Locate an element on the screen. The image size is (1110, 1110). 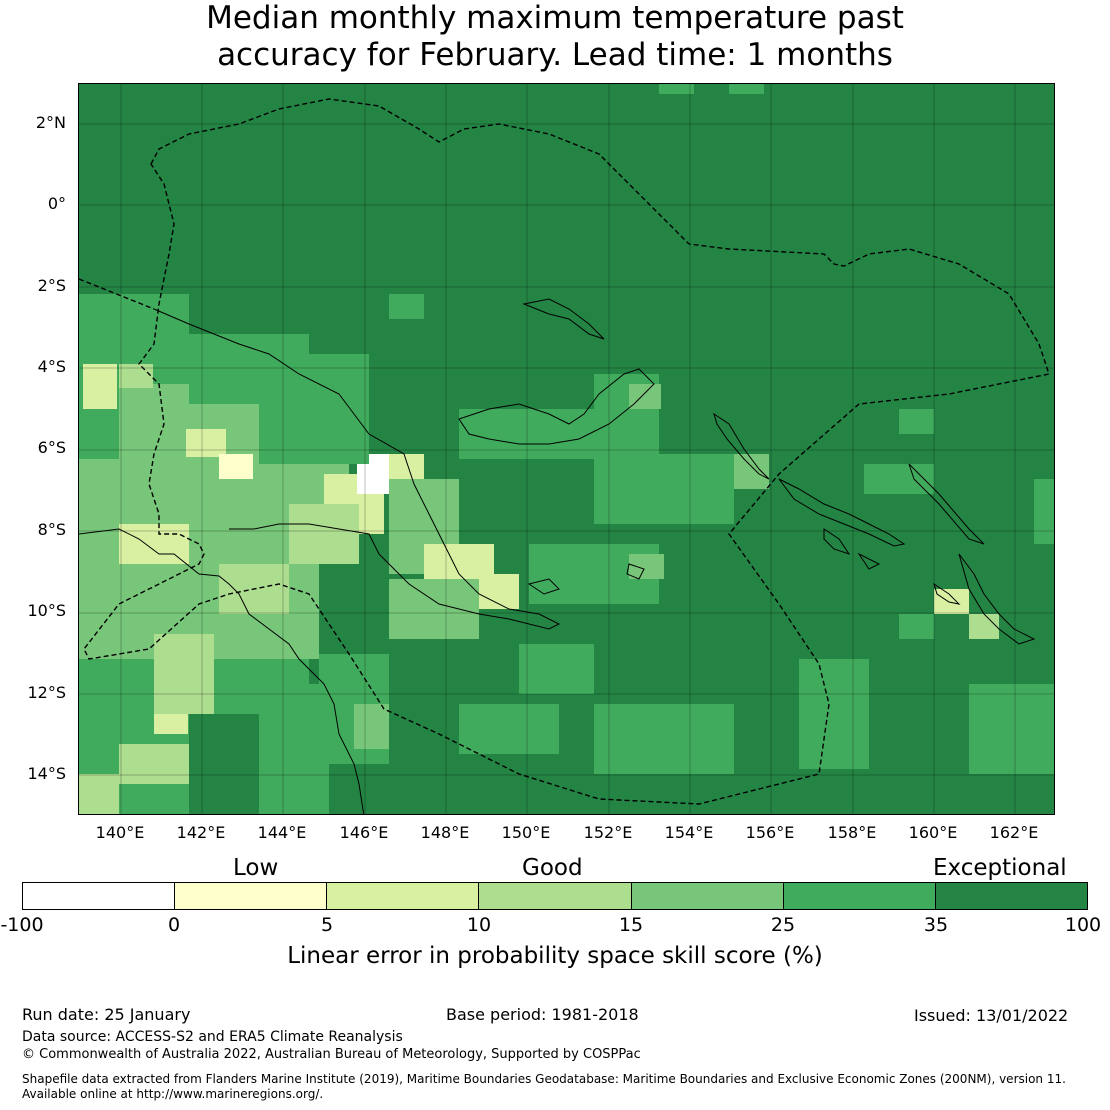
lon-label: 152°E is located at coordinates (608, 832).